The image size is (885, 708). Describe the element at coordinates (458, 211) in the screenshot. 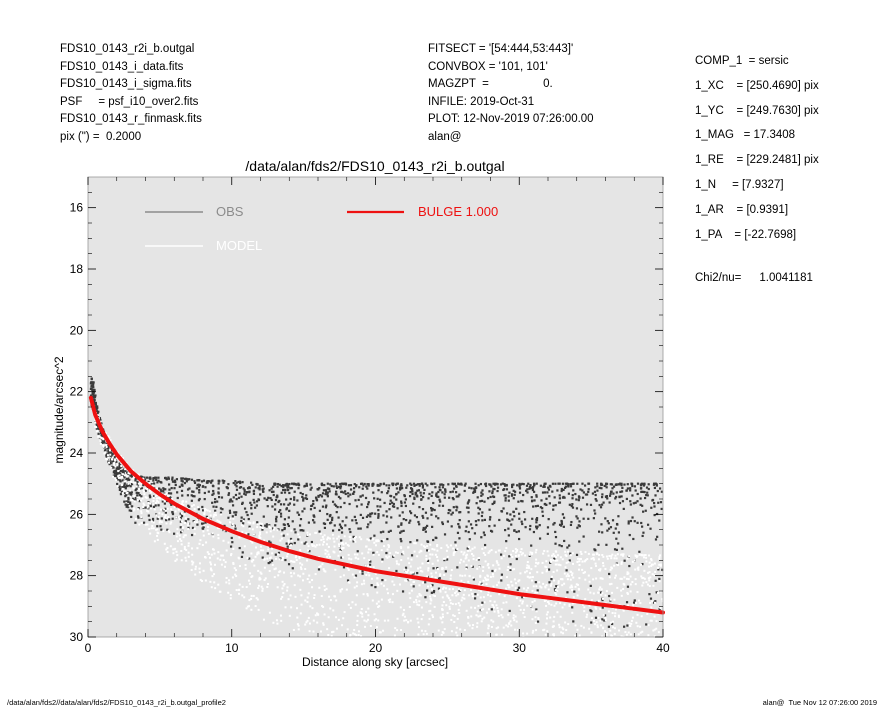

I see `legend-label-bulge: BULGE 1.000` at that location.